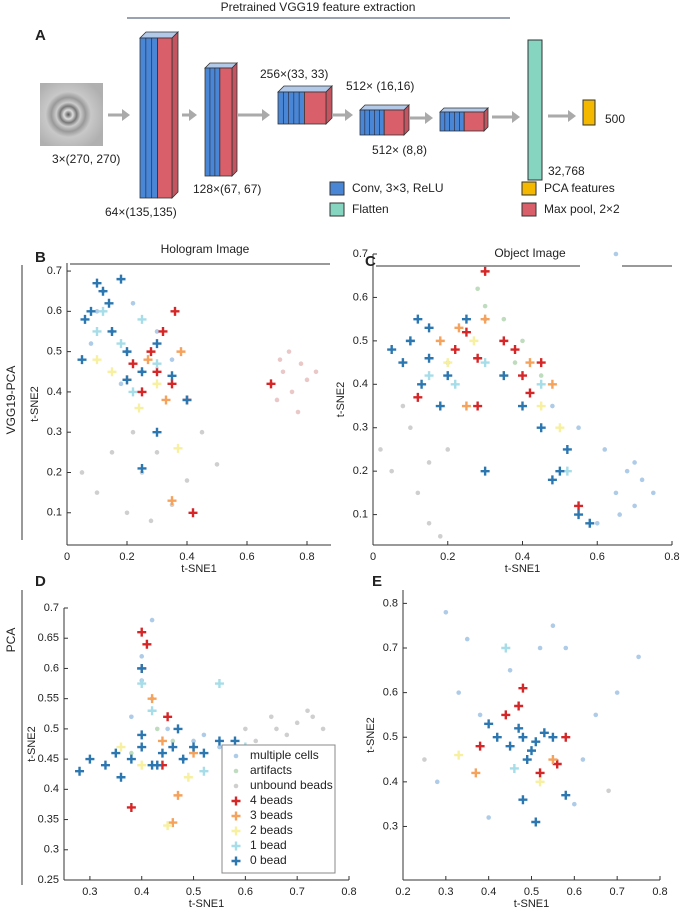 Image resolution: width=685 pixels, height=908 pixels. What do you see at coordinates (175, 115) in the screenshot?
I see `block-side` at bounding box center [175, 115].